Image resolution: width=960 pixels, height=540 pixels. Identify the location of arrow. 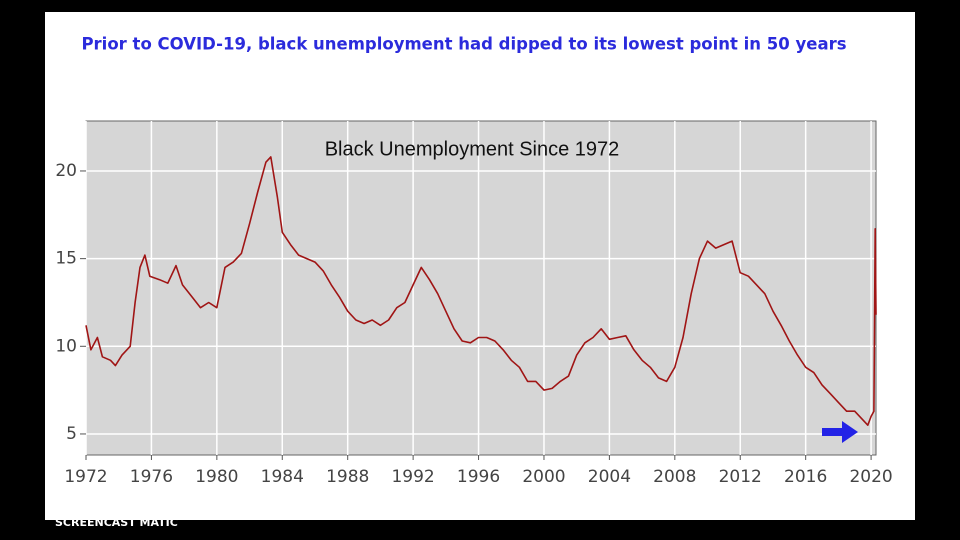
(840, 432).